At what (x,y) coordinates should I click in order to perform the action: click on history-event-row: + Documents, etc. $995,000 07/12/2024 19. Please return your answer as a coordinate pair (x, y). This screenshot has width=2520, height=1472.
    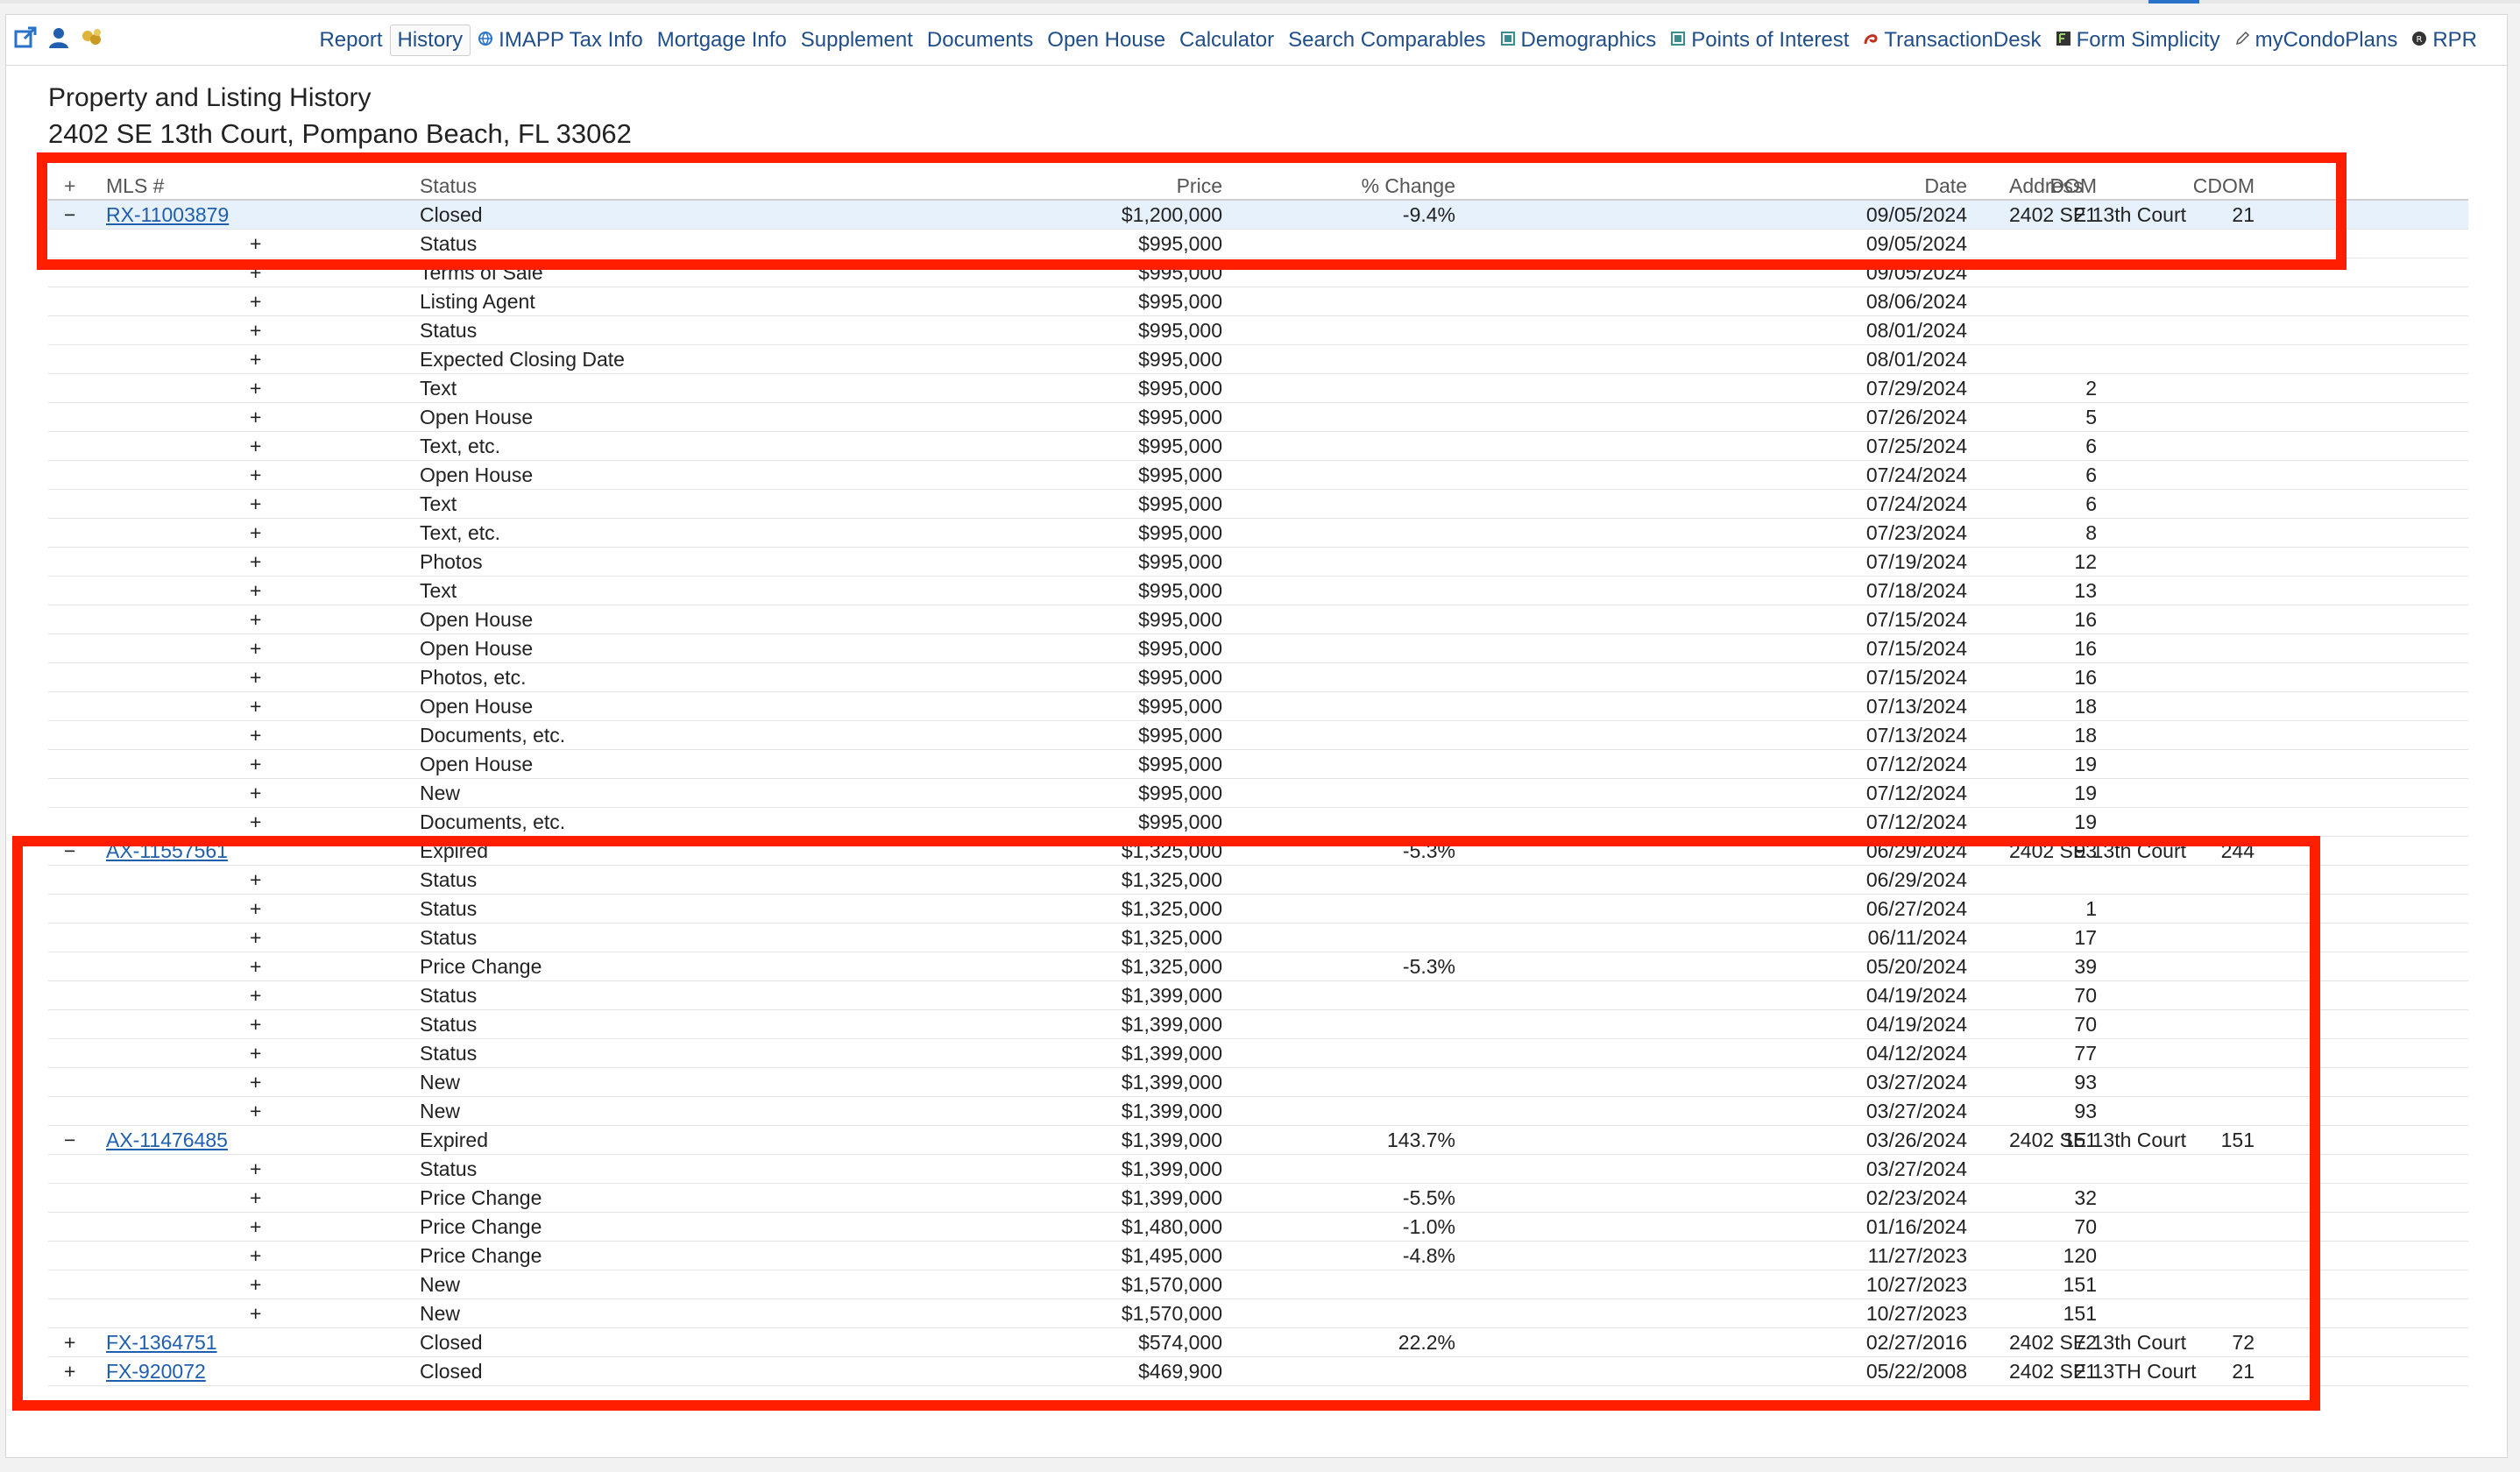
    Looking at the image, I should click on (1258, 822).